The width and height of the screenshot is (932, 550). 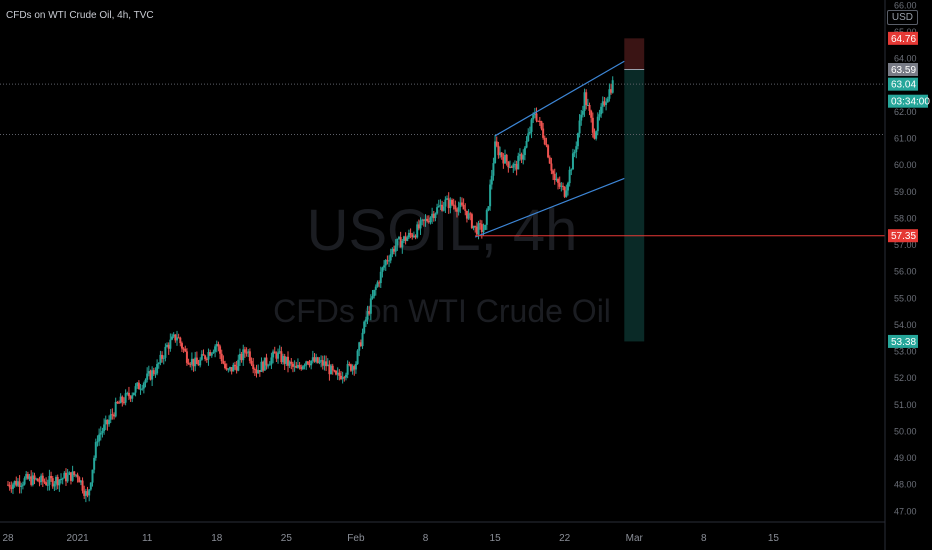 I want to click on y-tick-label: 62.00, so click(x=905, y=112).